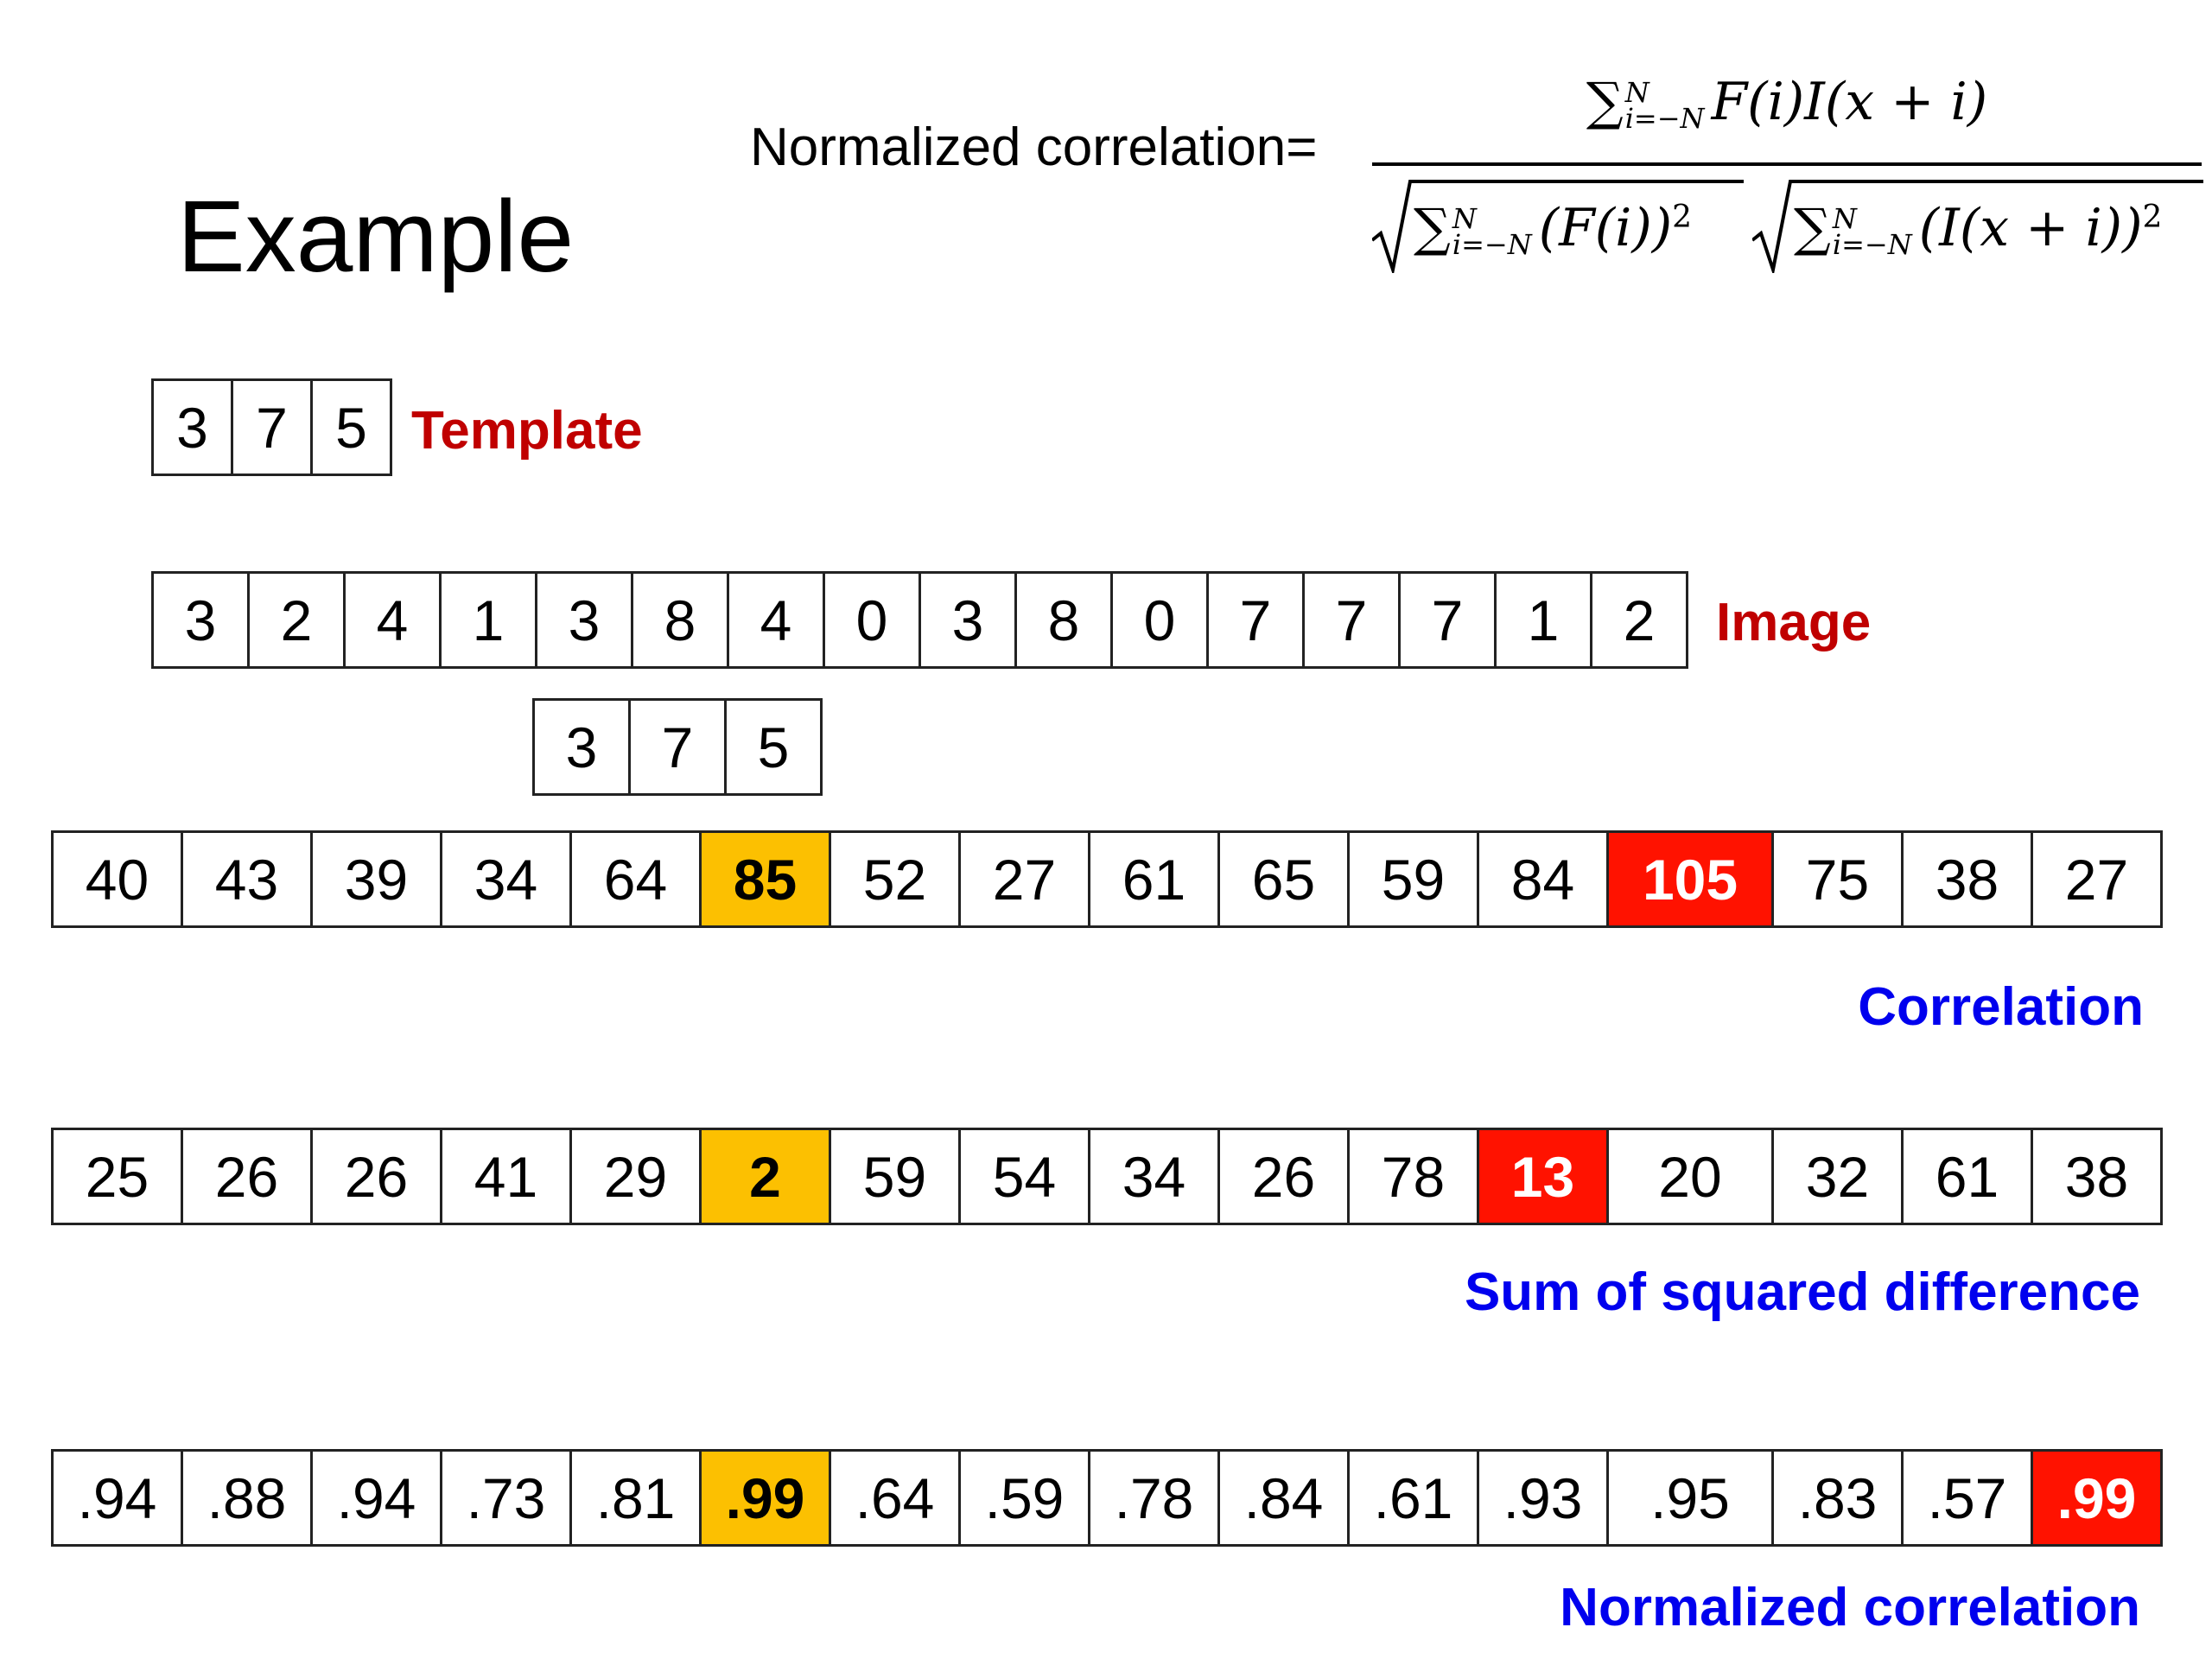 The image size is (2212, 1659). Describe the element at coordinates (192, 427) in the screenshot. I see `template-cell: 3` at that location.